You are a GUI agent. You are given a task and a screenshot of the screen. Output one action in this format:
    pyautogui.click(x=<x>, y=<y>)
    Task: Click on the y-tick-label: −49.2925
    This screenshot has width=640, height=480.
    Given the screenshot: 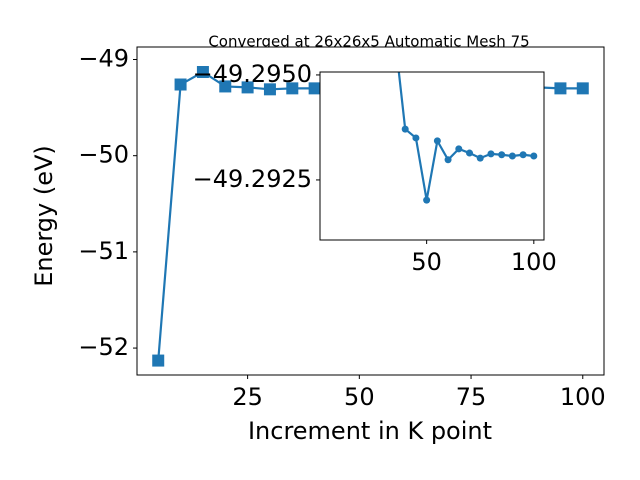 What is the action you would take?
    pyautogui.click(x=252, y=179)
    